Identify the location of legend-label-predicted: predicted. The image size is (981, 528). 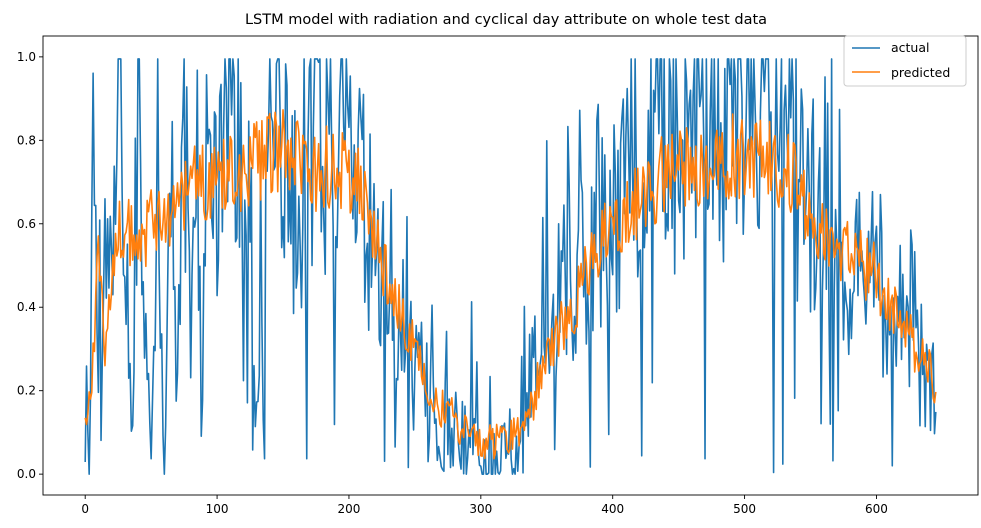
(920, 72).